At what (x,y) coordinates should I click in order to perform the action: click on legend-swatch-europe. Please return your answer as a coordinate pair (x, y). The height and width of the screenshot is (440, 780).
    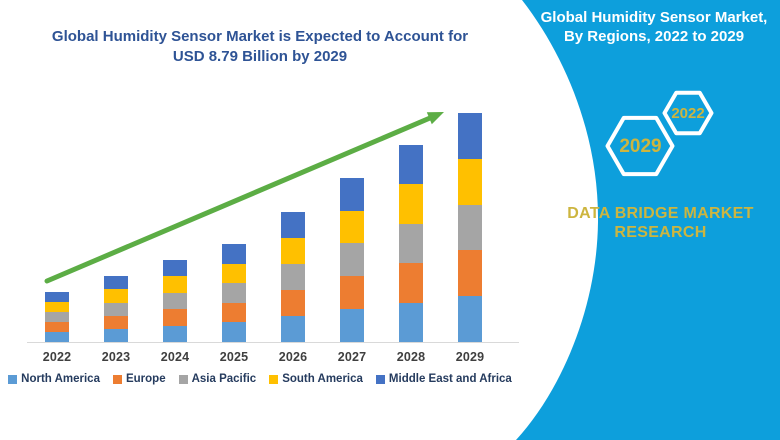
    Looking at the image, I should click on (117, 379).